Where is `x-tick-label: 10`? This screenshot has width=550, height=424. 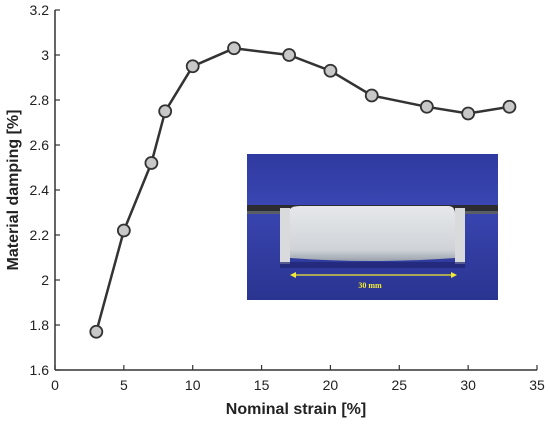
x-tick-label: 10 is located at coordinates (193, 385).